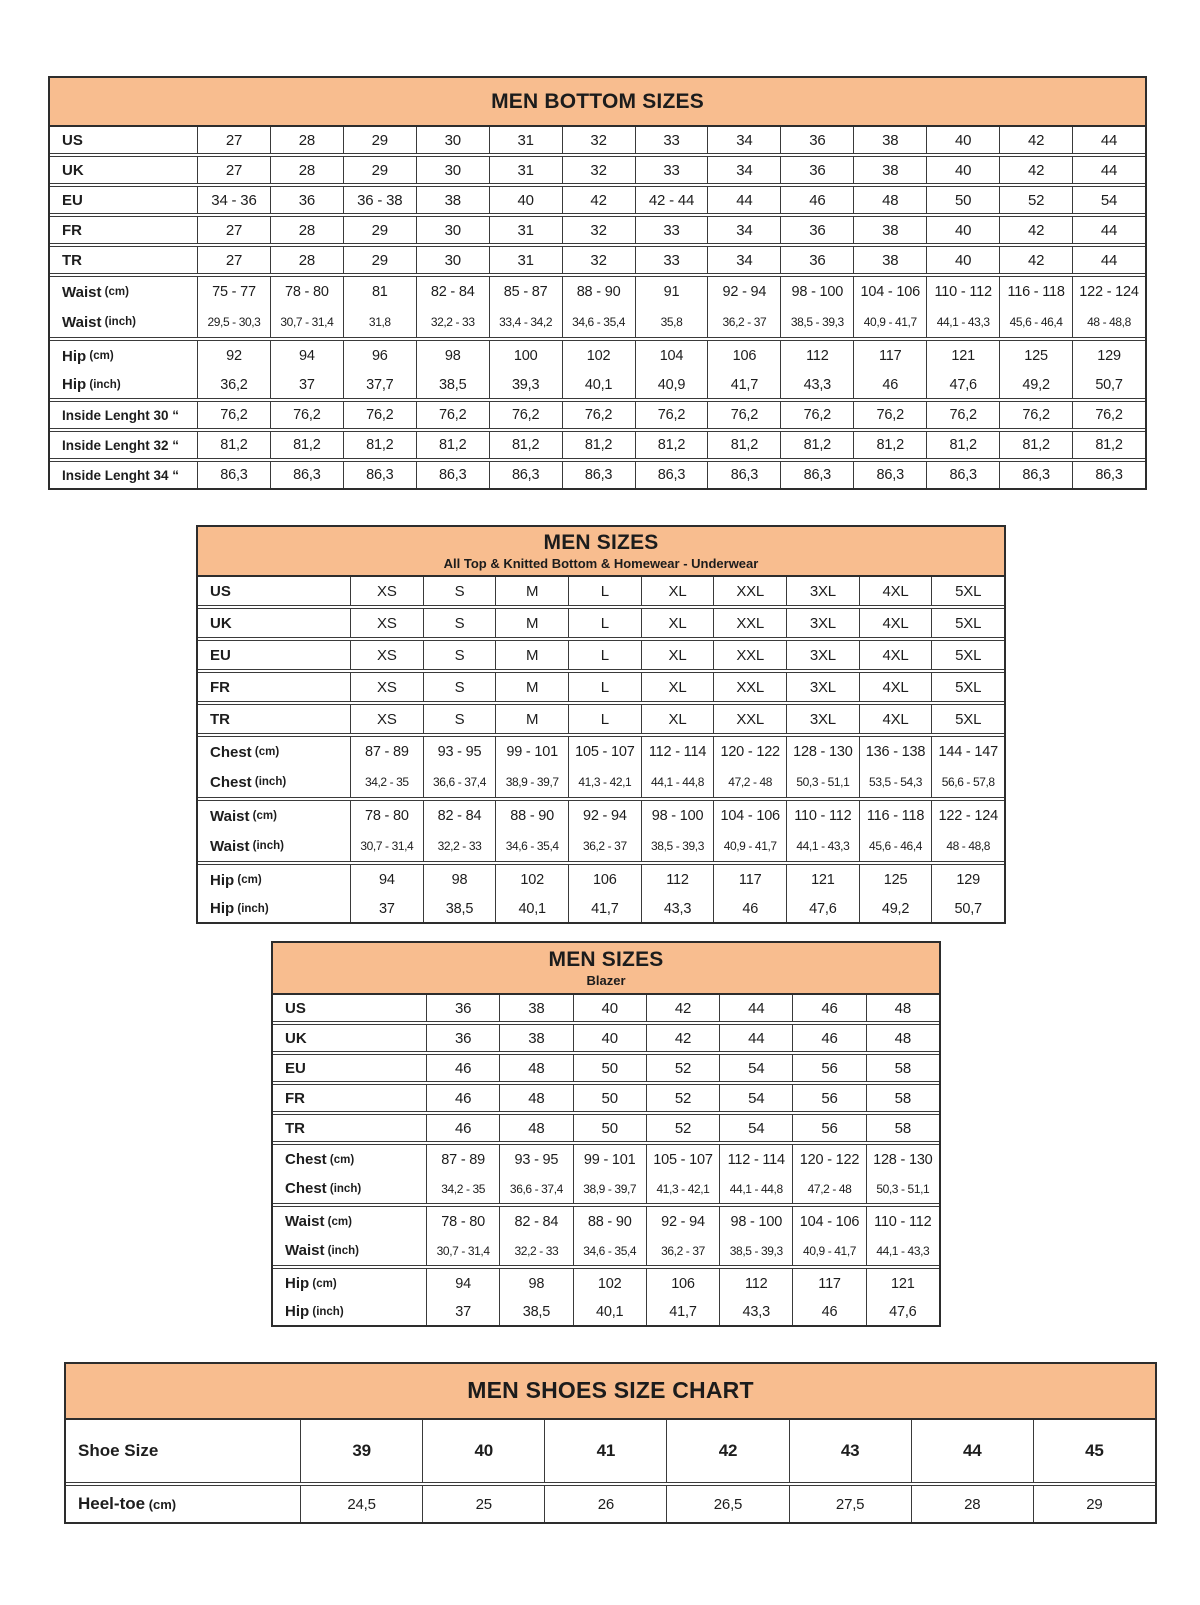 The width and height of the screenshot is (1200, 1605). I want to click on cell-value: 25, so click(484, 1504).